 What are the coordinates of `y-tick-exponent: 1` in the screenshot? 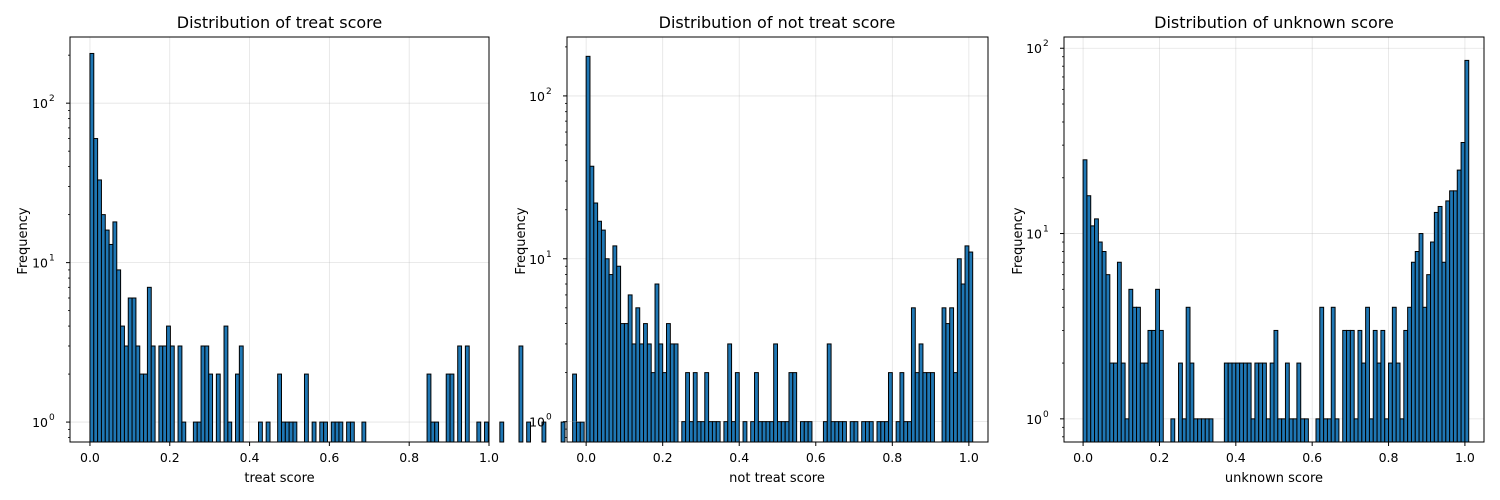 It's located at (549, 255).